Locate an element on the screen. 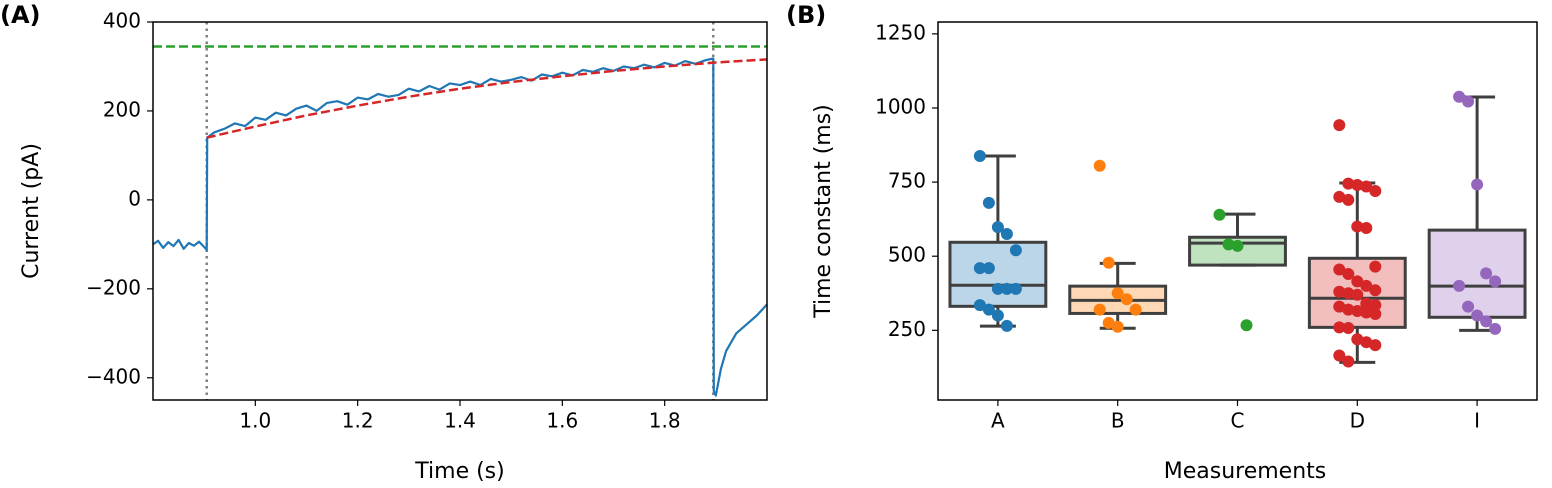 The height and width of the screenshot is (488, 1552). y-axis-label: Current (pA) is located at coordinates (31, 211).